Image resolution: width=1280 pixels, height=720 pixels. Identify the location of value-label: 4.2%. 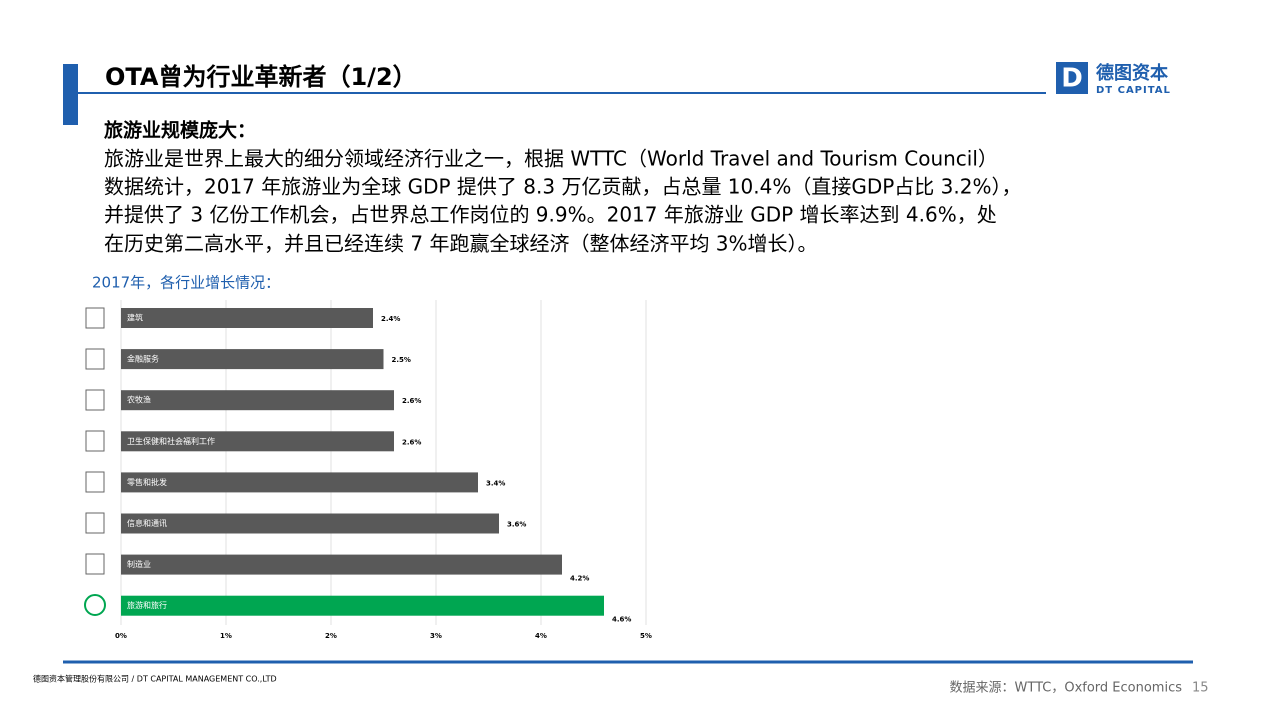
(579, 579).